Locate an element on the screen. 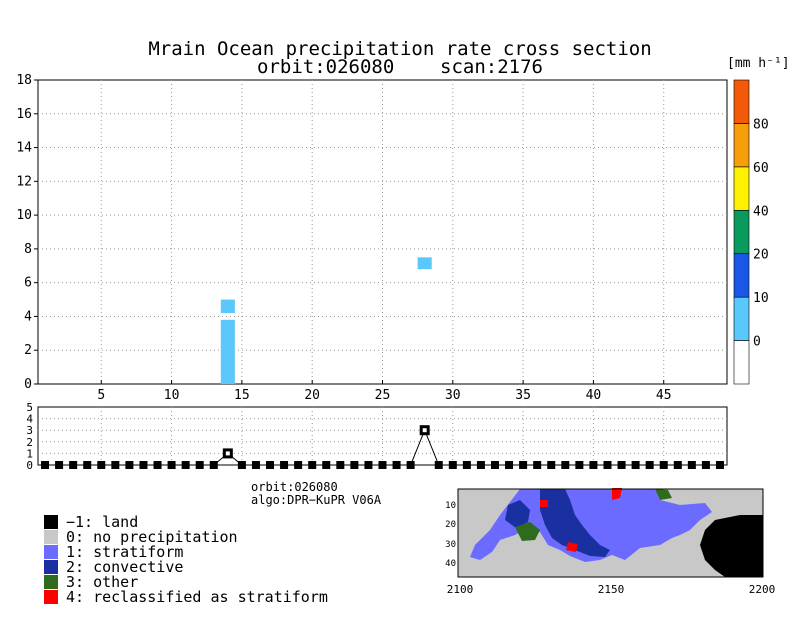 The image size is (800, 618). map-y-tick: 20 is located at coordinates (450, 525).